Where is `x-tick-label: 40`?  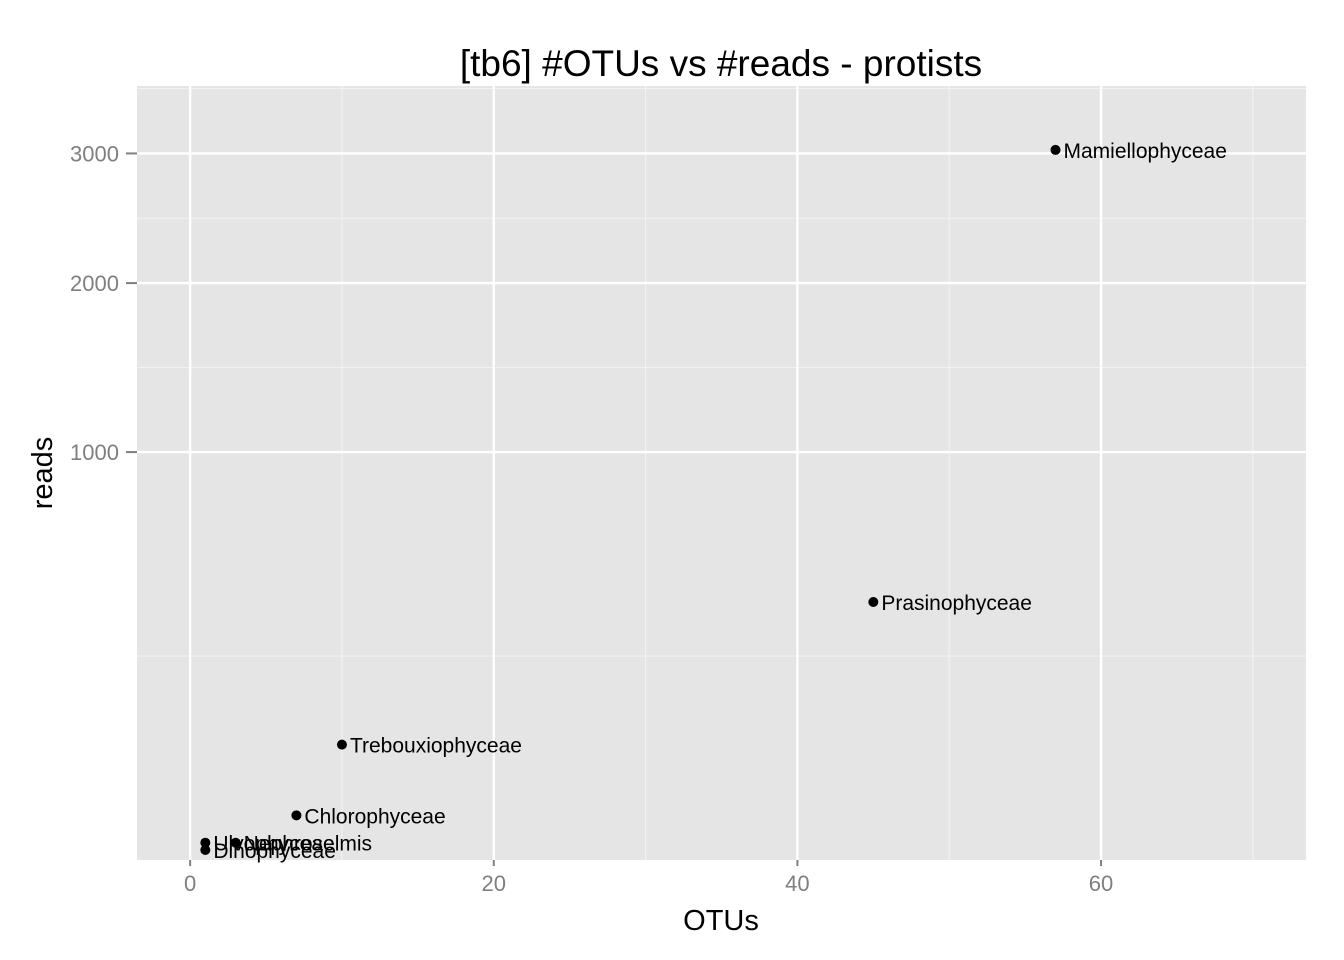 x-tick-label: 40 is located at coordinates (797, 883).